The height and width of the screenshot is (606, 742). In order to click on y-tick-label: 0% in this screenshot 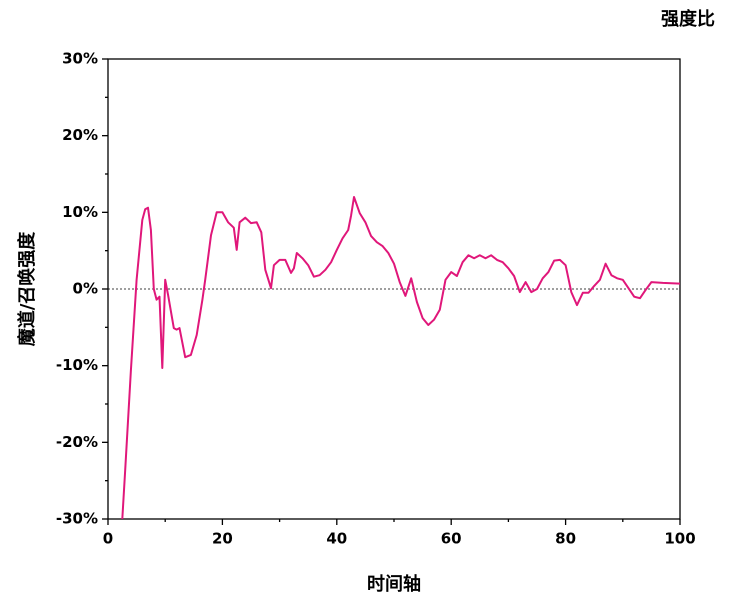, I will do `click(85, 289)`.